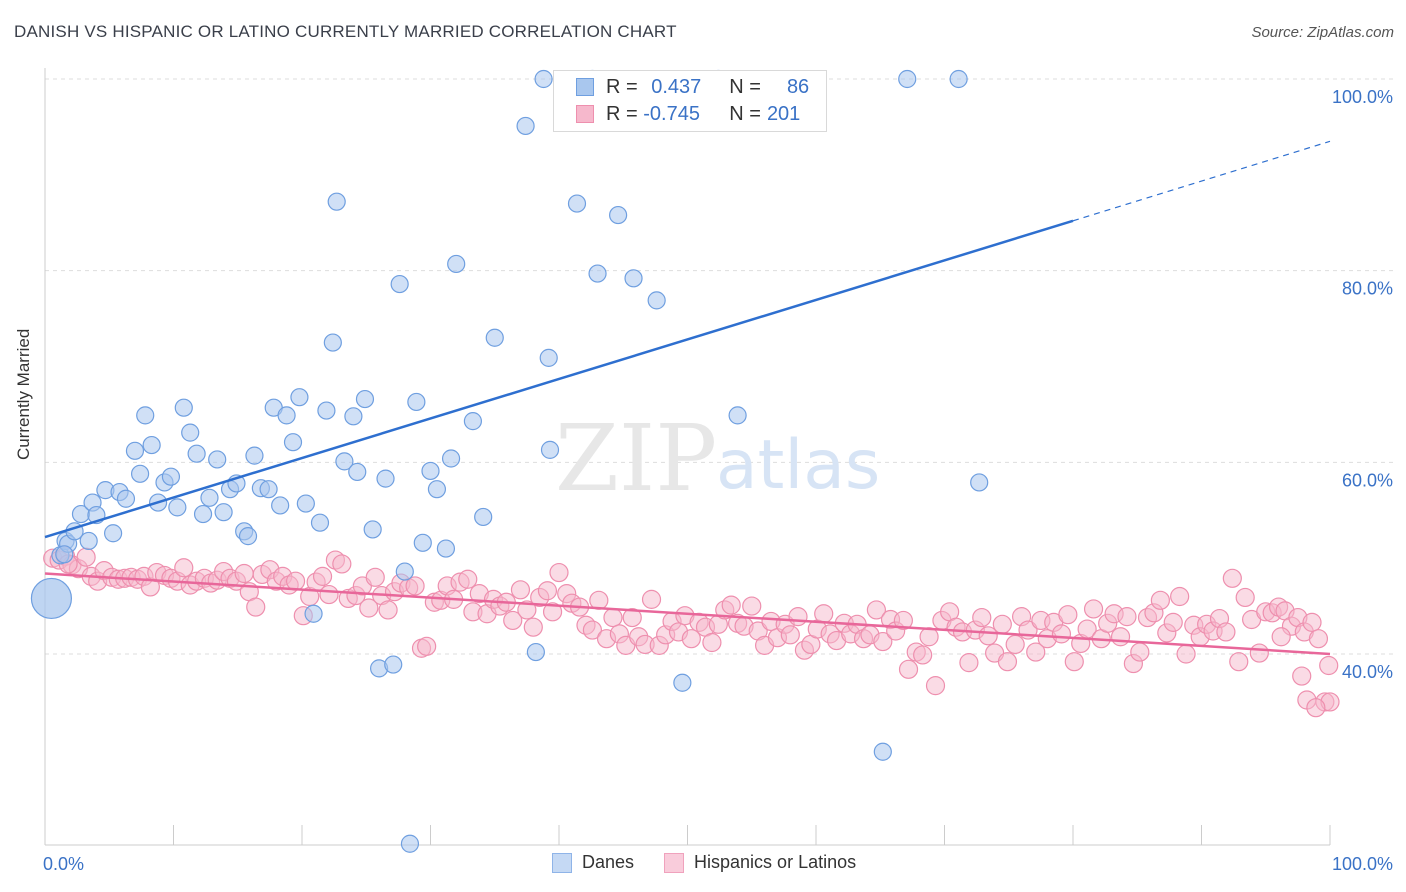  What do you see at coordinates (63, 864) in the screenshot?
I see `x-tick-label-min: 0.0%` at bounding box center [63, 864].